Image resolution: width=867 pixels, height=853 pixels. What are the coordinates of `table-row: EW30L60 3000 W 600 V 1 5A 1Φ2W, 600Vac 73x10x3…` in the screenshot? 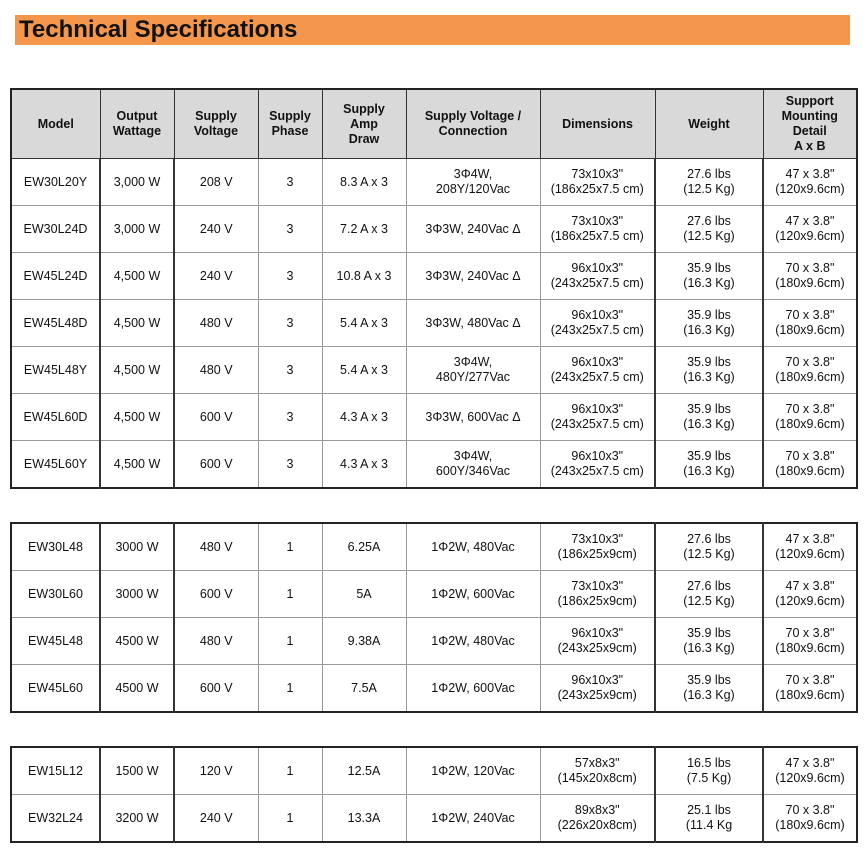 It's located at (434, 594).